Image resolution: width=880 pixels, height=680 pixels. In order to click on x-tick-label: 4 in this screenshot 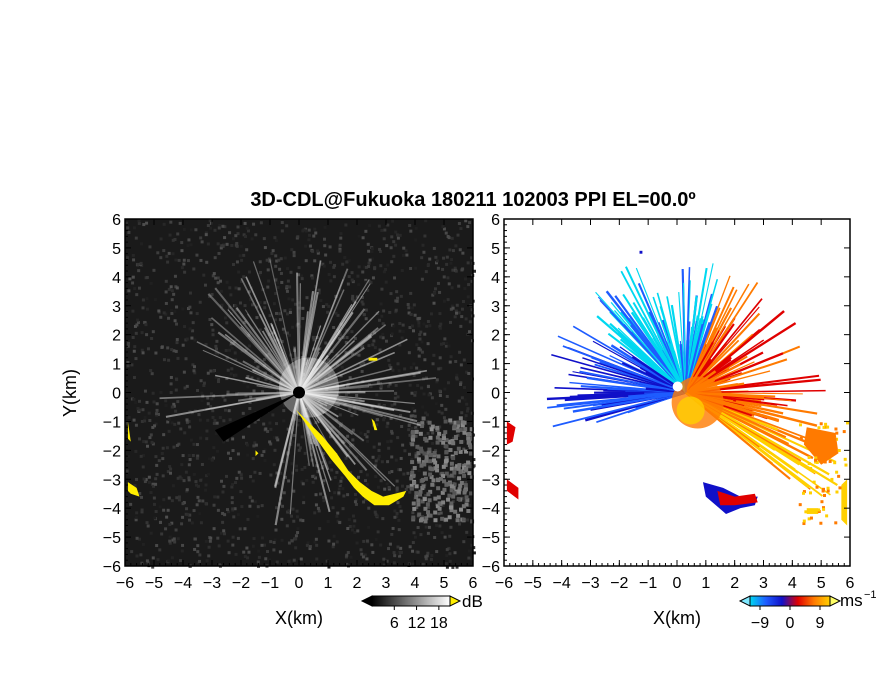, I will do `click(415, 583)`.